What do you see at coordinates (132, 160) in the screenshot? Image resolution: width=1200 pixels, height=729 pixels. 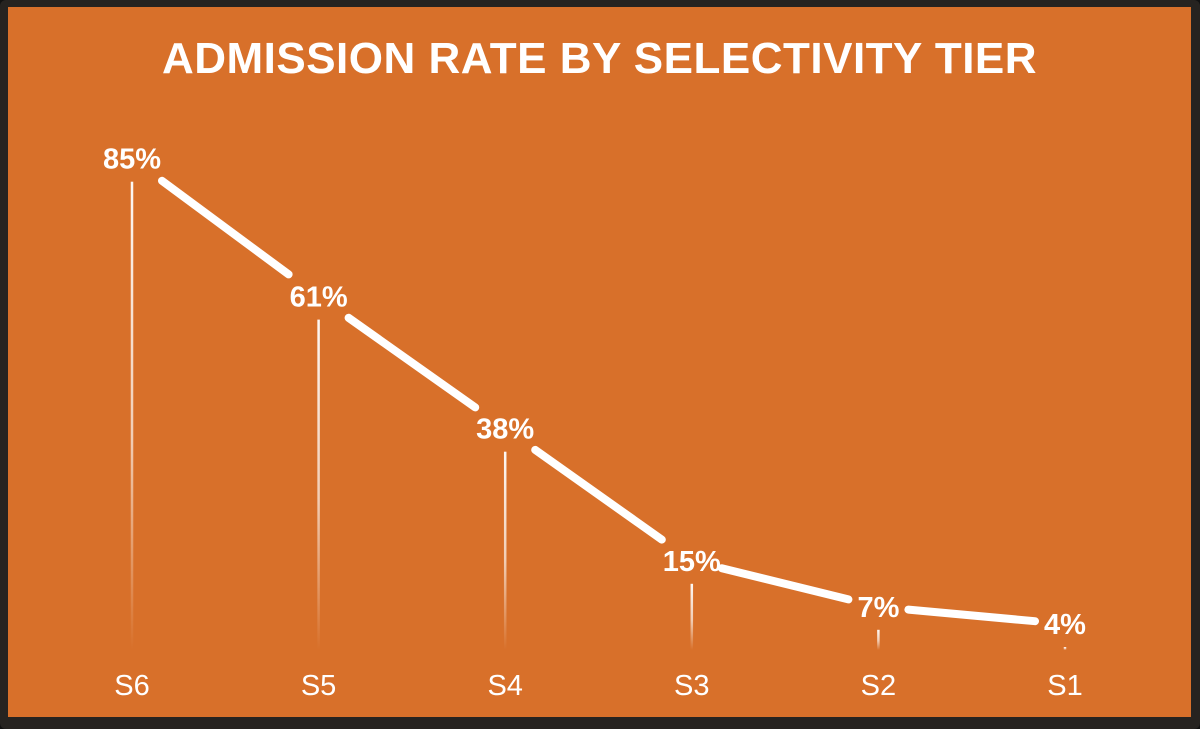 I see `data-label: 85%` at bounding box center [132, 160].